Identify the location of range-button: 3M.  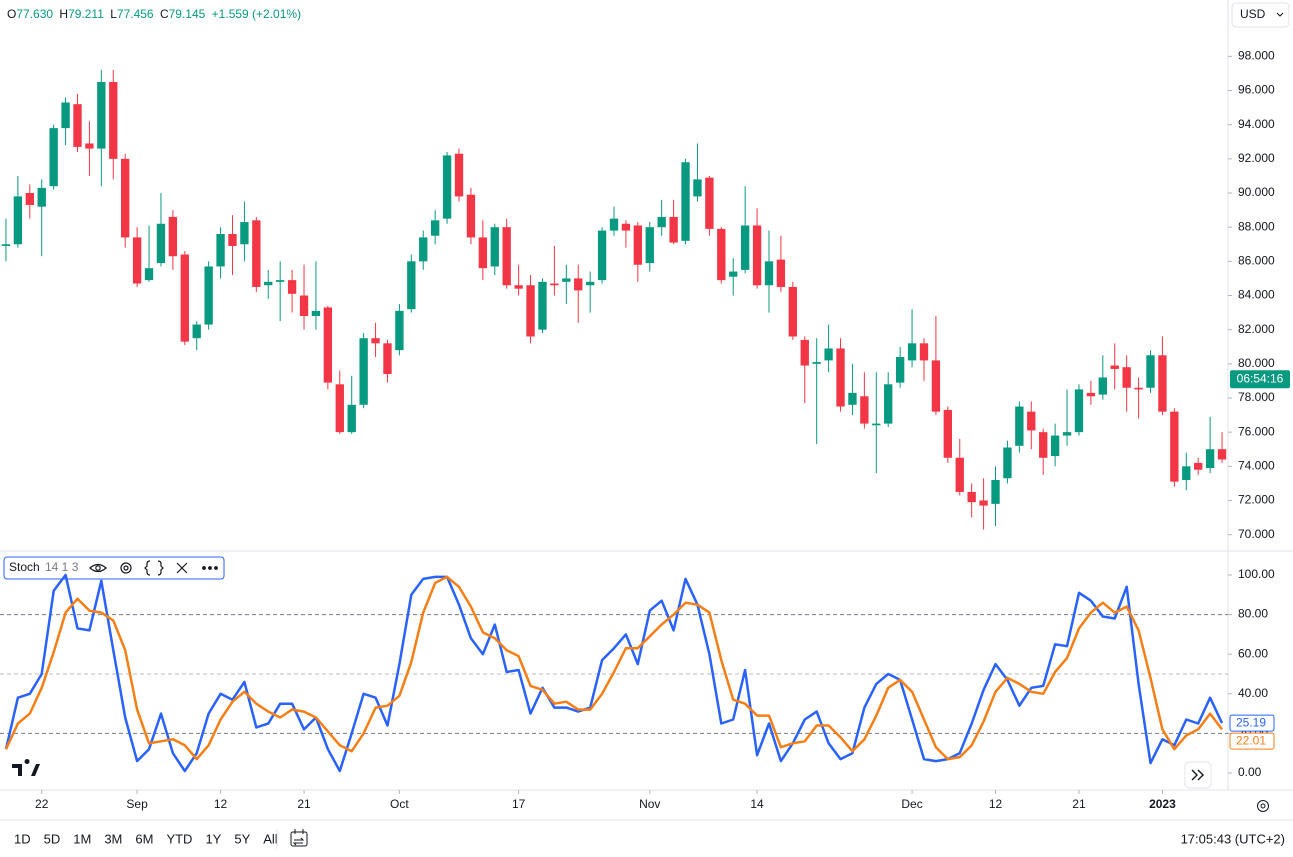
(113, 838).